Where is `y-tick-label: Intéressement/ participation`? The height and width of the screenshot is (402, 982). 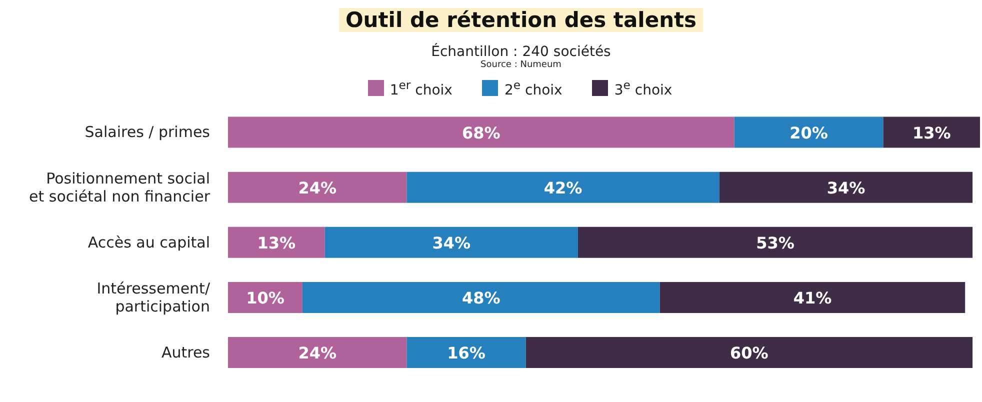 y-tick-label: Intéressement/ participation is located at coordinates (153, 297).